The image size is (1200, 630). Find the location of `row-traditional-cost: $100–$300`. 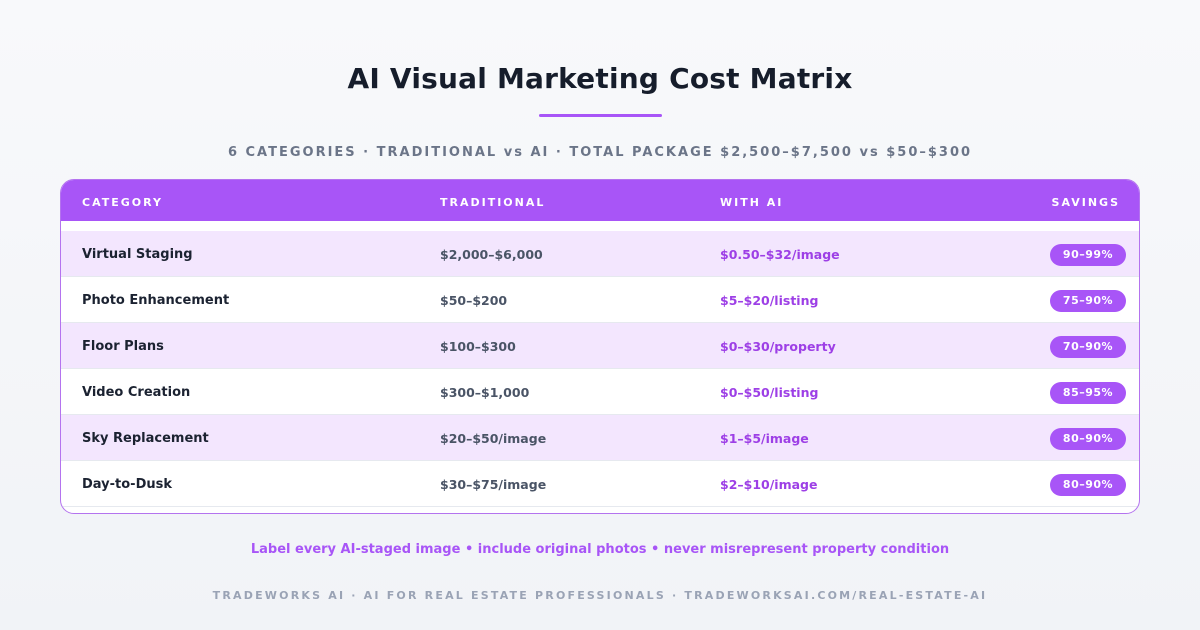

row-traditional-cost: $100–$300 is located at coordinates (478, 346).